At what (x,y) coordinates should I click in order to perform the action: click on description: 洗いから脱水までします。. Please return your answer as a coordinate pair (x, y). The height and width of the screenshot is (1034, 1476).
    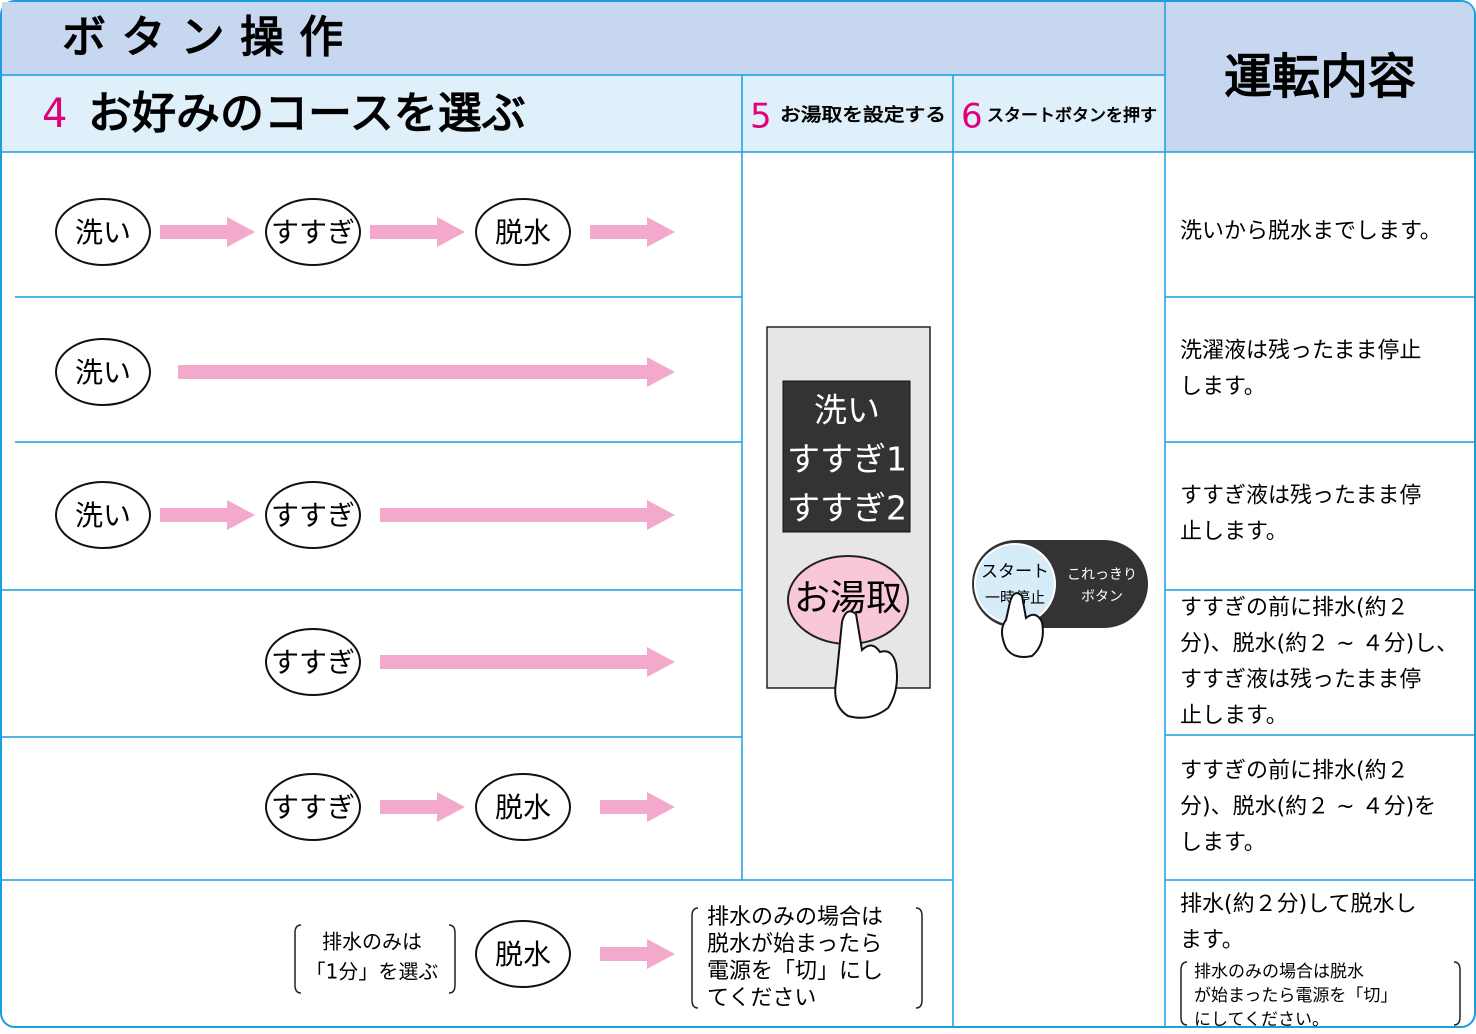
    Looking at the image, I should click on (1311, 231).